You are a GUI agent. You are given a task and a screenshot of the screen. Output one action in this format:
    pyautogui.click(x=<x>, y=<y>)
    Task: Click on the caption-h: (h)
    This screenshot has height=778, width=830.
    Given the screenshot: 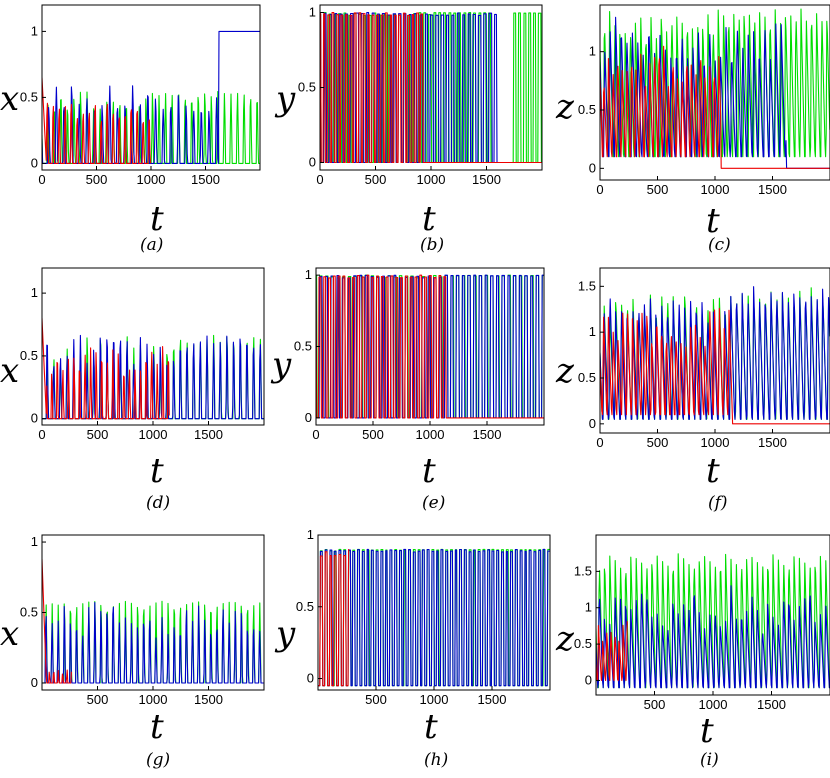 What is the action you would take?
    pyautogui.click(x=436, y=760)
    